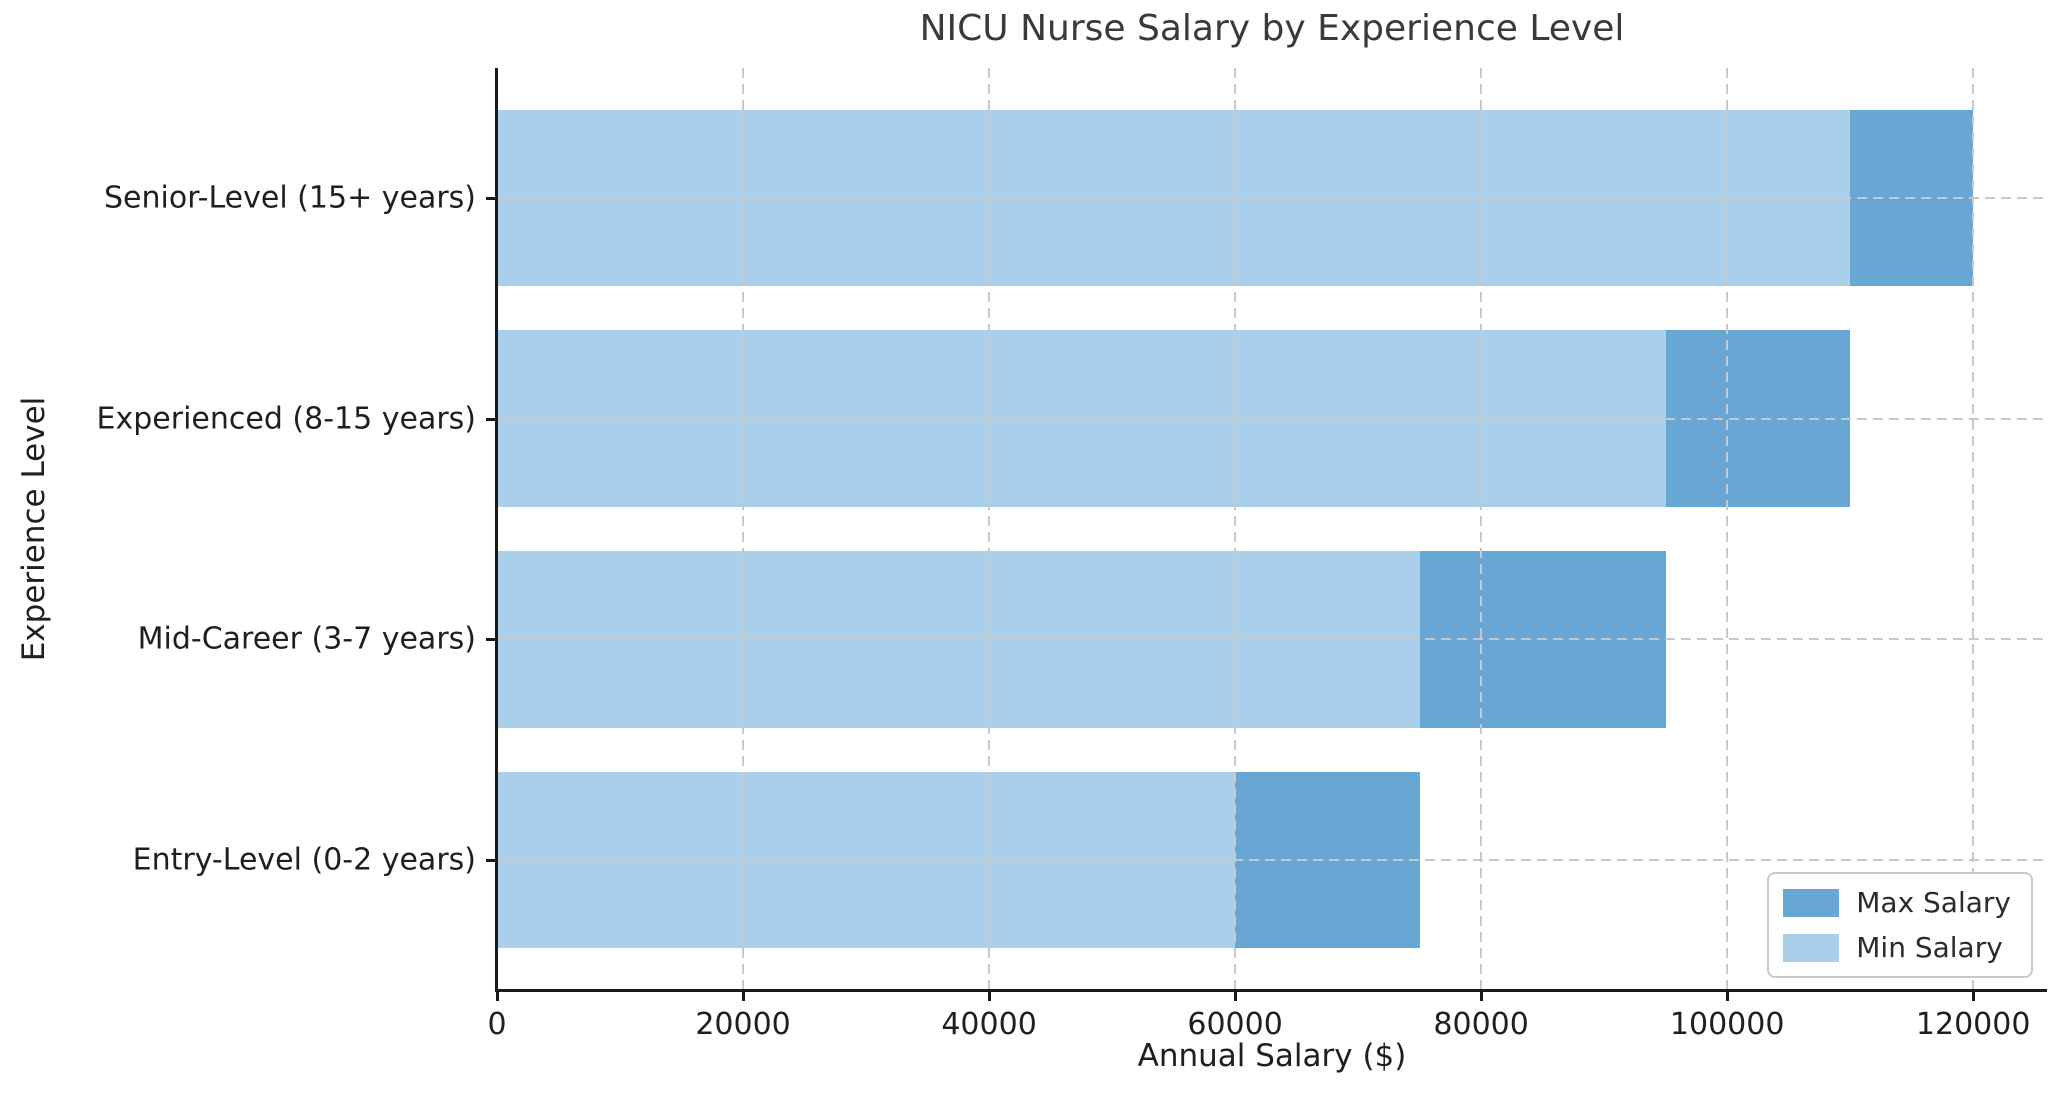  I want to click on x-axis-title: Annual Salary ($), so click(1272, 1056).